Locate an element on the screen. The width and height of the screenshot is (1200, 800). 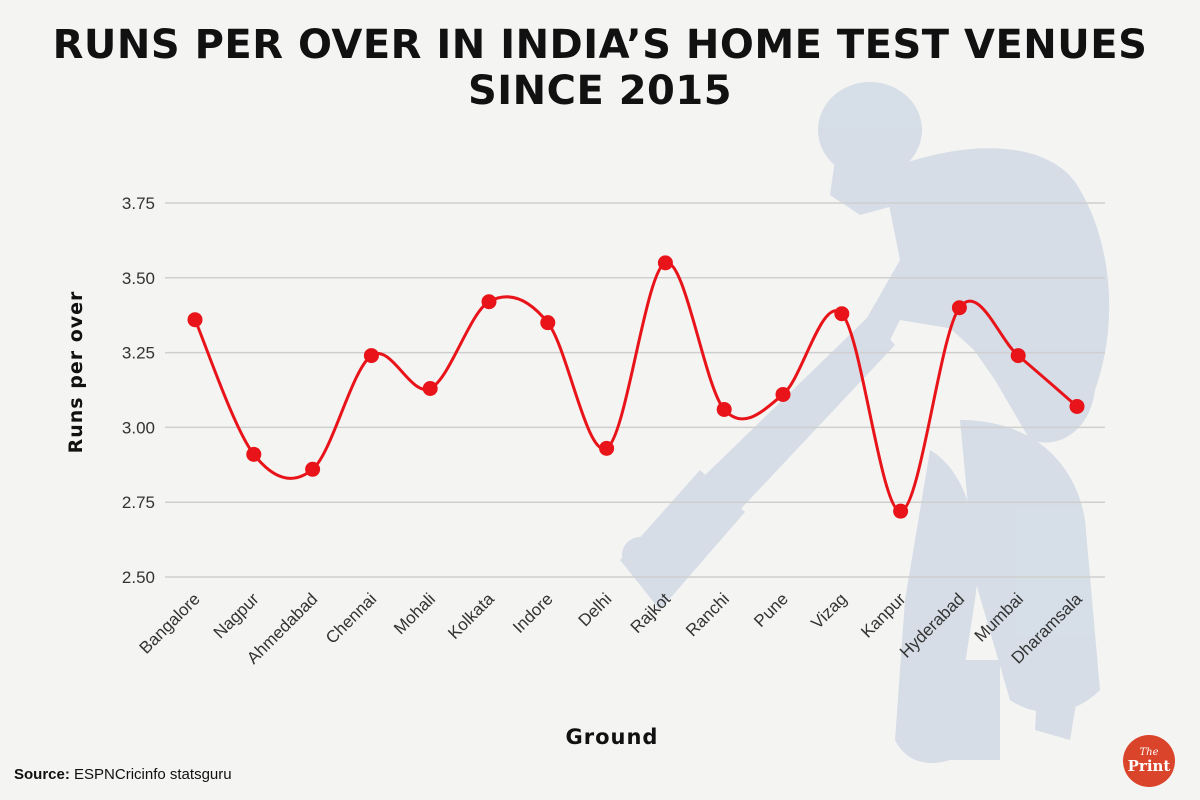
y-tick-label: 3.75 is located at coordinates (138, 203).